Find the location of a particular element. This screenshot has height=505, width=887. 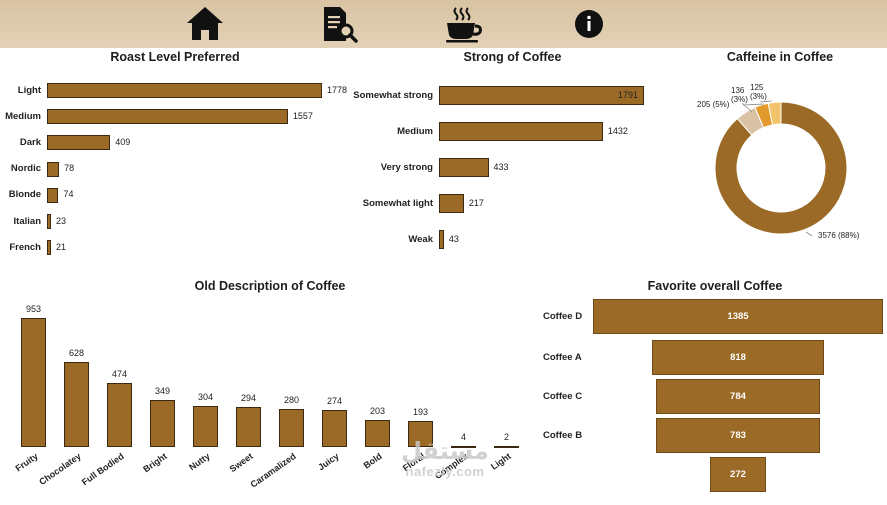

bar-value-label: 1791 is located at coordinates (628, 94).